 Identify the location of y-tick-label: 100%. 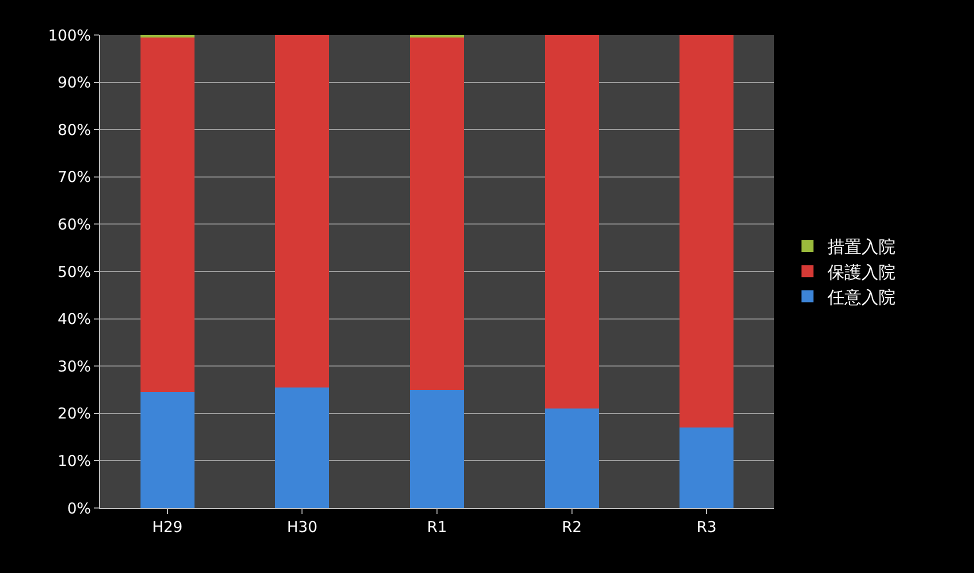
(69, 35).